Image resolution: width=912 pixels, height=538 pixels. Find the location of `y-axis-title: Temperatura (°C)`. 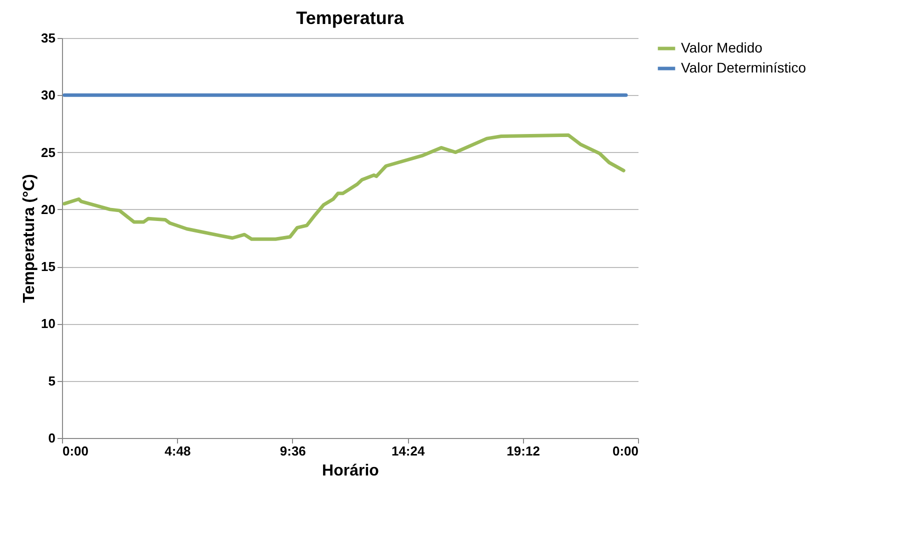

y-axis-title: Temperatura (°C) is located at coordinates (29, 238).